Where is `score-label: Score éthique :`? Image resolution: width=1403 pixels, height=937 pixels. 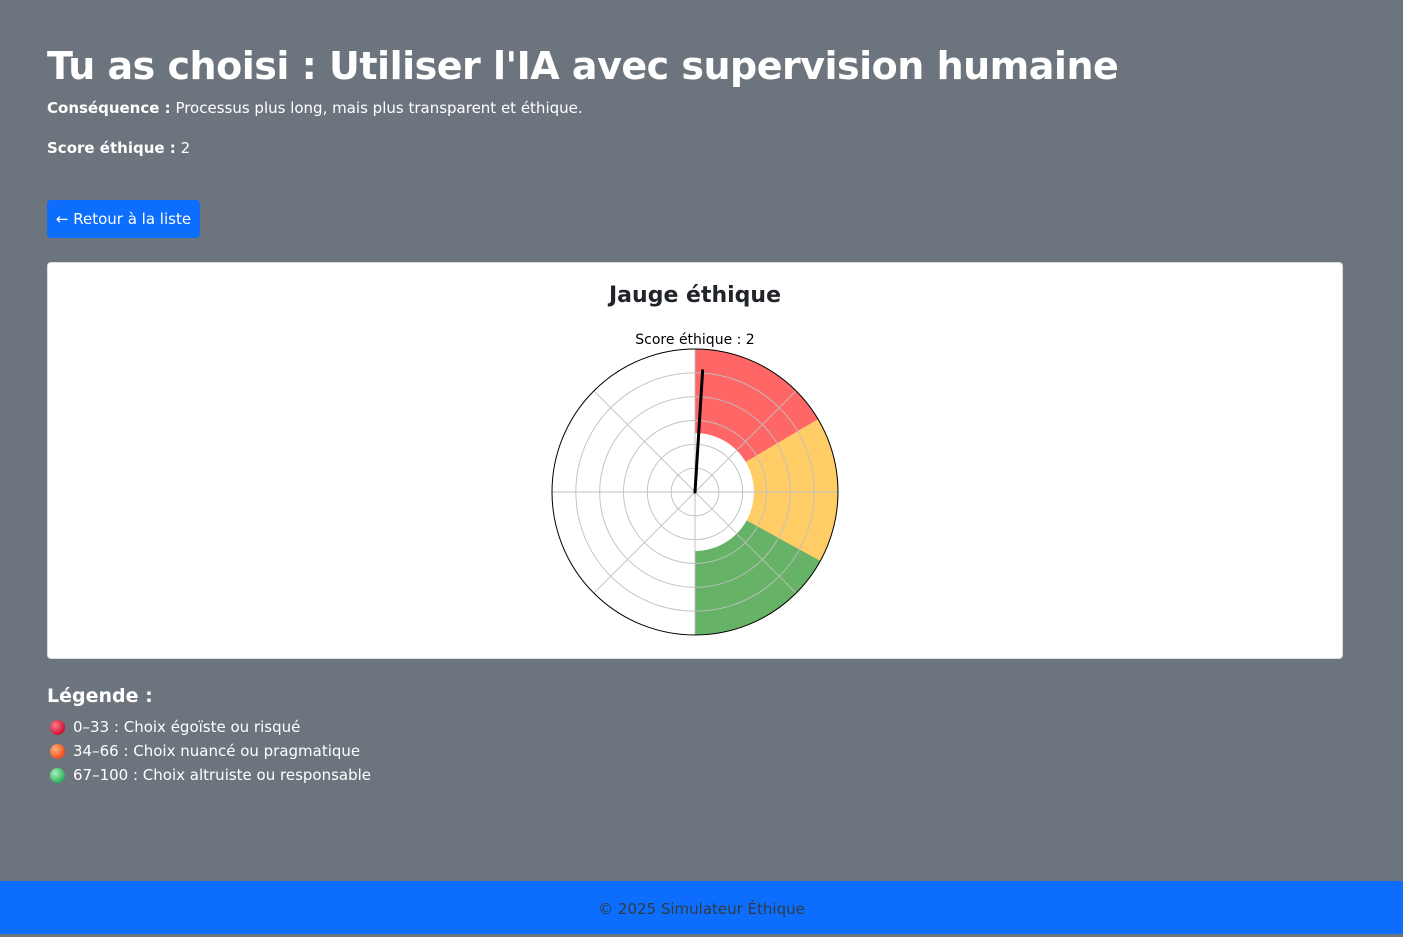 score-label: Score éthique : is located at coordinates (111, 148).